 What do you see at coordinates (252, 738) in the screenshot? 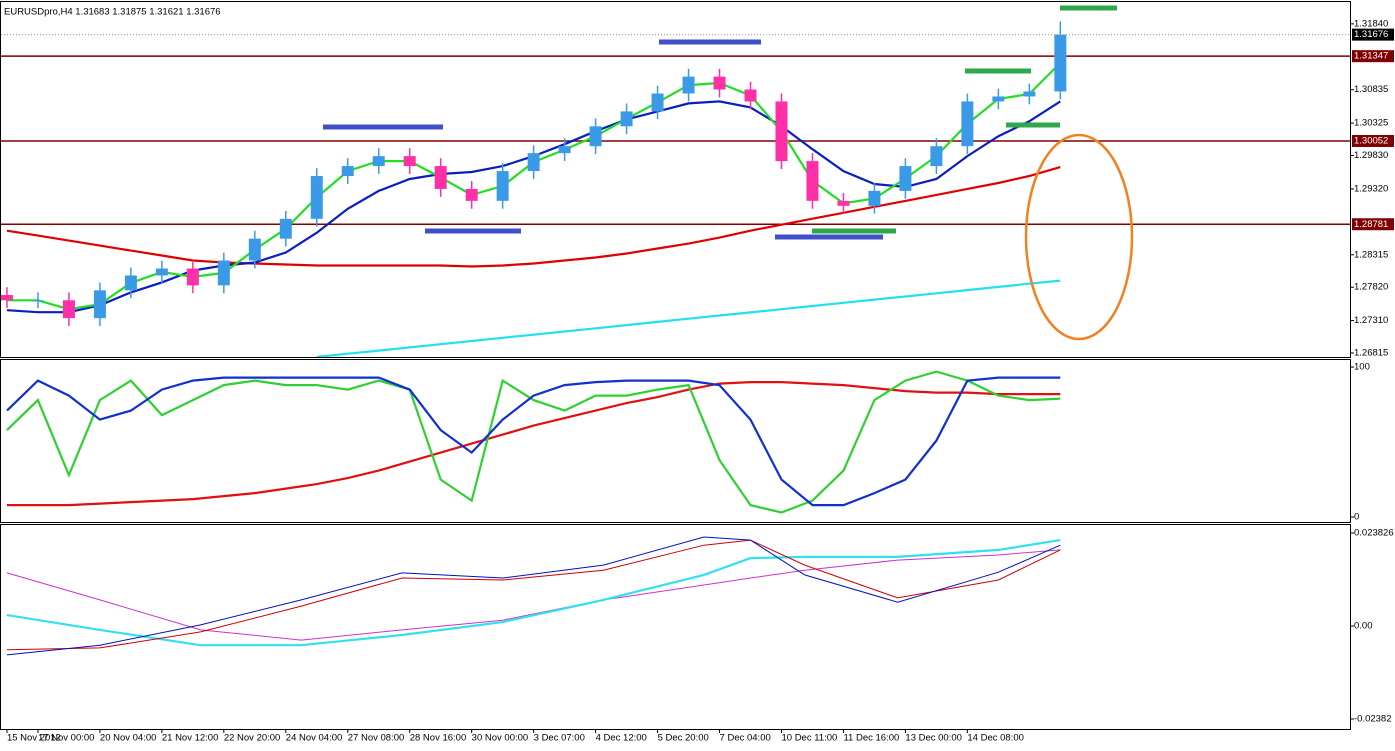
I see `x-tick-label: 22 Nov 20:00` at bounding box center [252, 738].